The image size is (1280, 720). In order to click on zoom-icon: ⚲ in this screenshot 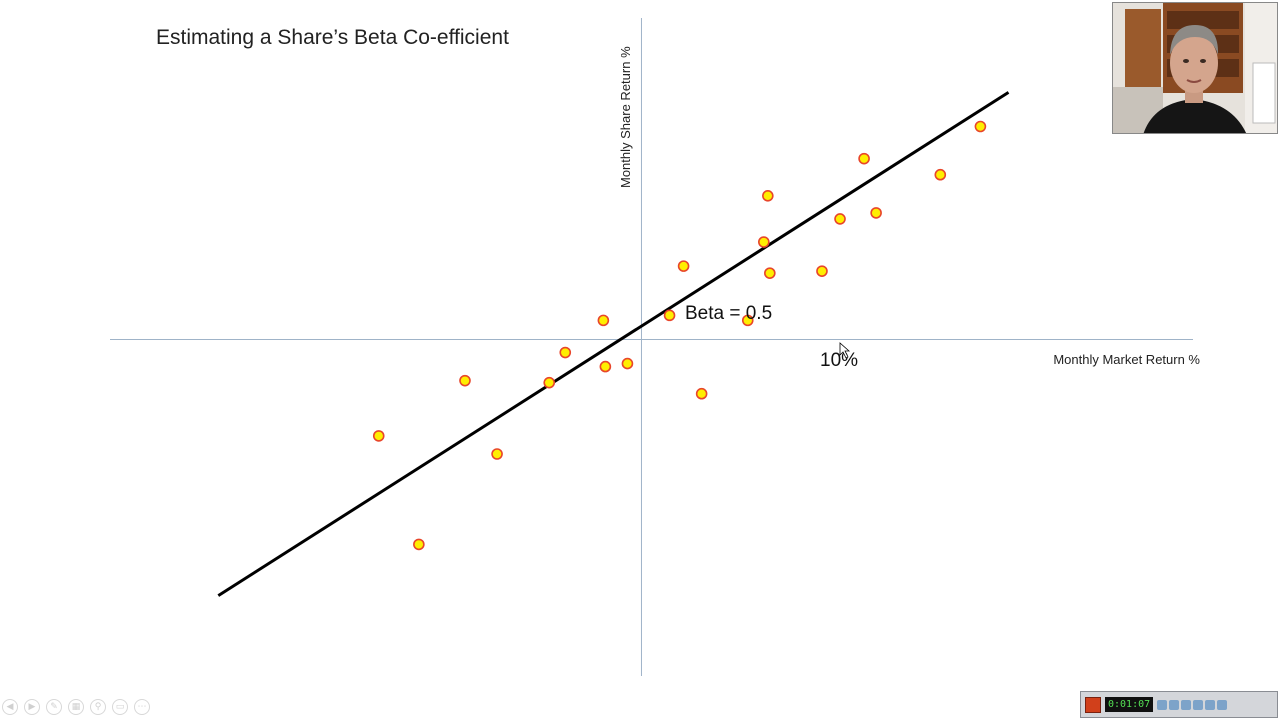, I will do `click(98, 707)`.